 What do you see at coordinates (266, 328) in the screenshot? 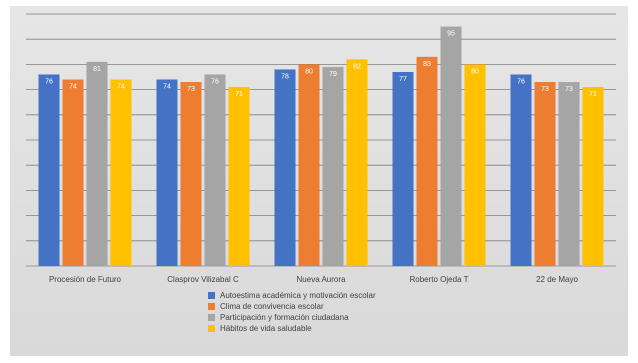
I see `legend-label: Hábitos de vida saludable` at bounding box center [266, 328].